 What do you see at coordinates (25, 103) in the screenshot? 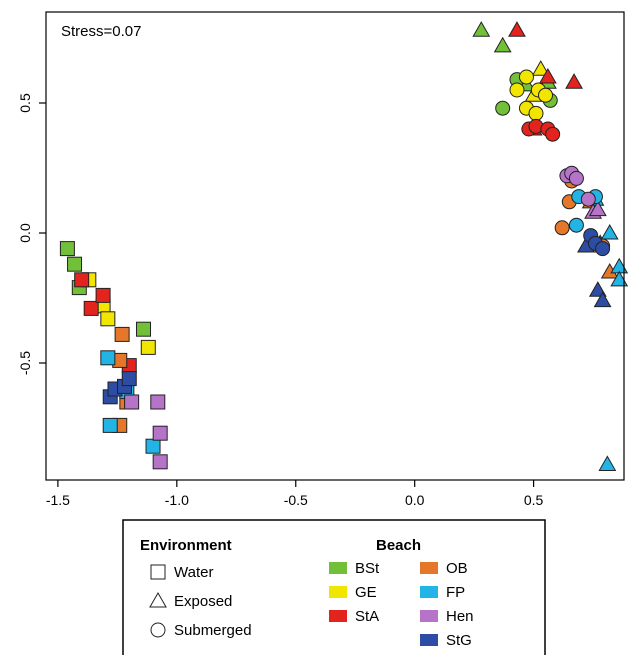
I see `y-tick-label: 0.5` at bounding box center [25, 103].